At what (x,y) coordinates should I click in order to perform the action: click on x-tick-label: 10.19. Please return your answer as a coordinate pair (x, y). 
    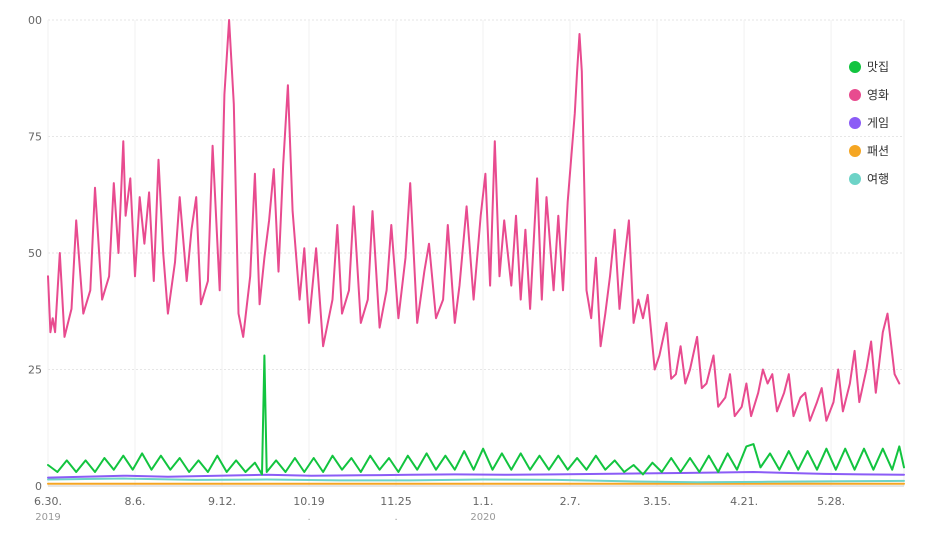
    Looking at the image, I should click on (309, 501).